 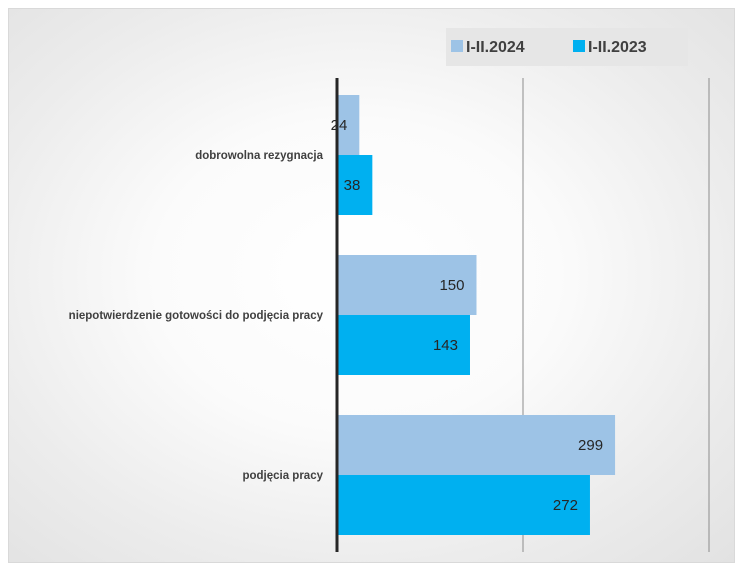 I want to click on data-label-2023-0: 38, so click(x=352, y=185).